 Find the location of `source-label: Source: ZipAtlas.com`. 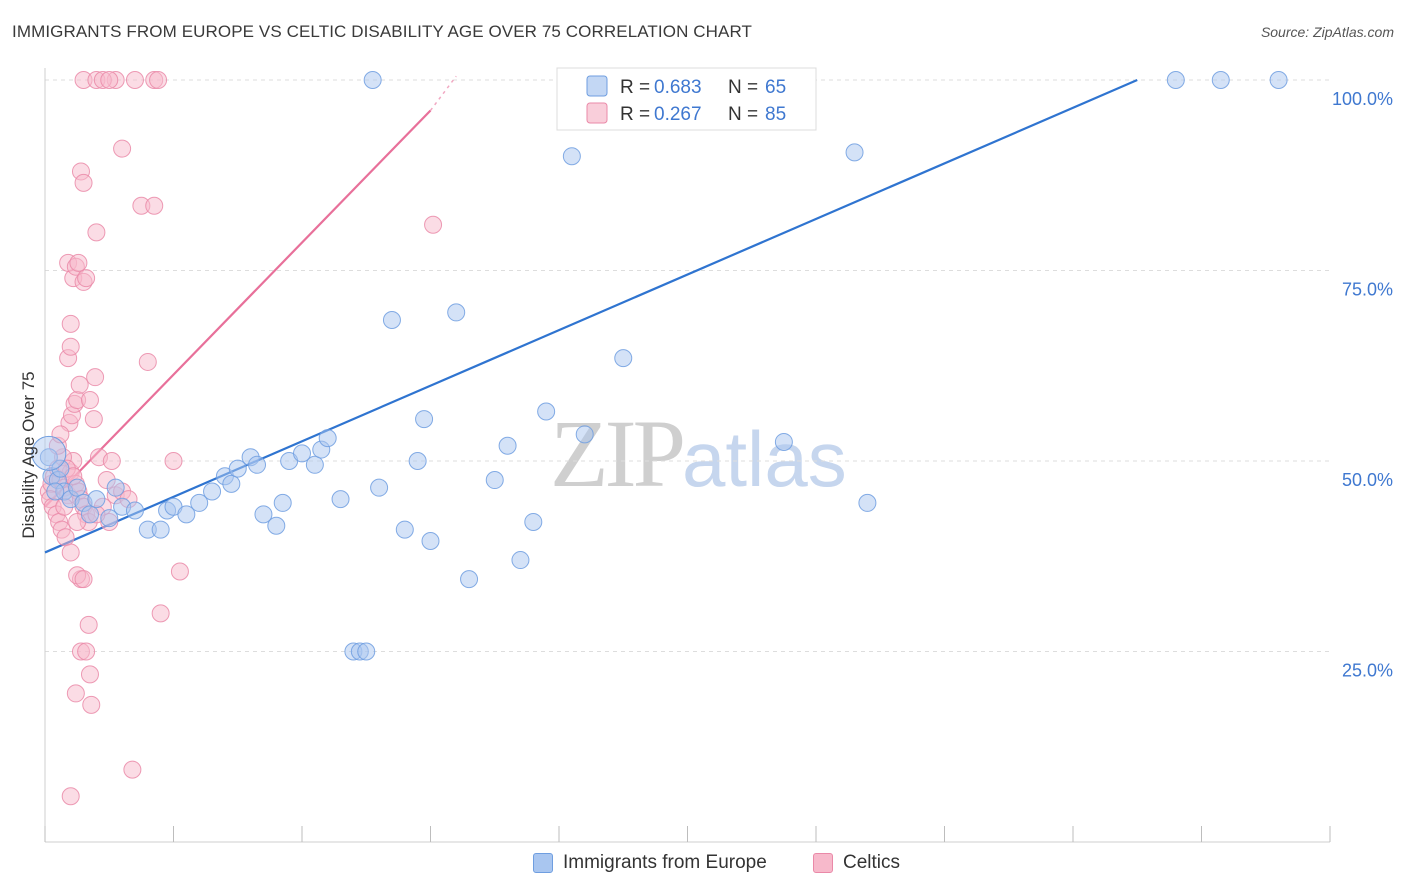

source-label: Source: ZipAtlas.com is located at coordinates (1327, 32).